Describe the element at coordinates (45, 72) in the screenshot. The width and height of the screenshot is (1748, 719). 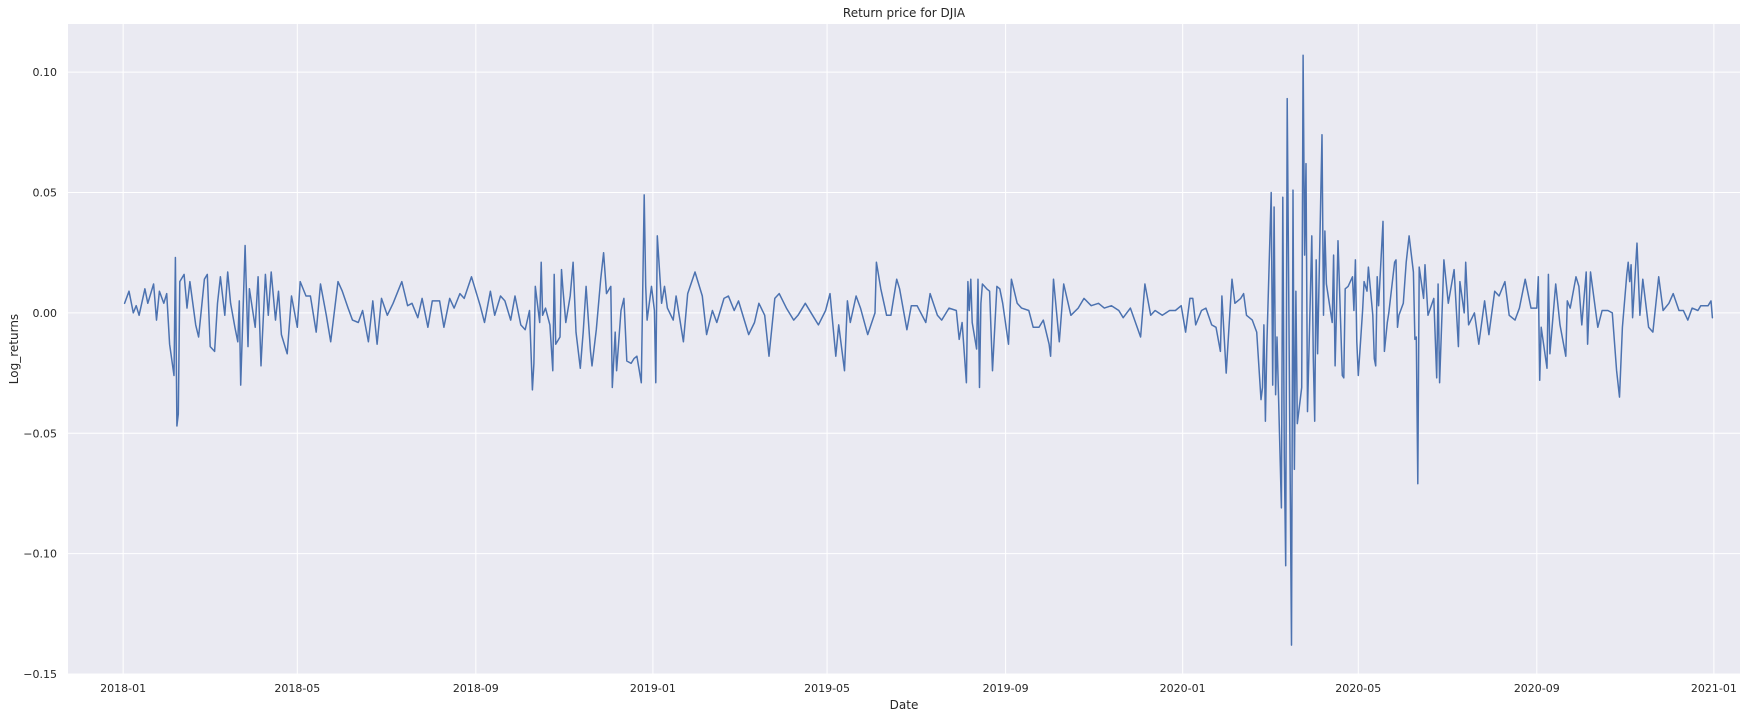
I see `y-tick-label: 0.10` at that location.